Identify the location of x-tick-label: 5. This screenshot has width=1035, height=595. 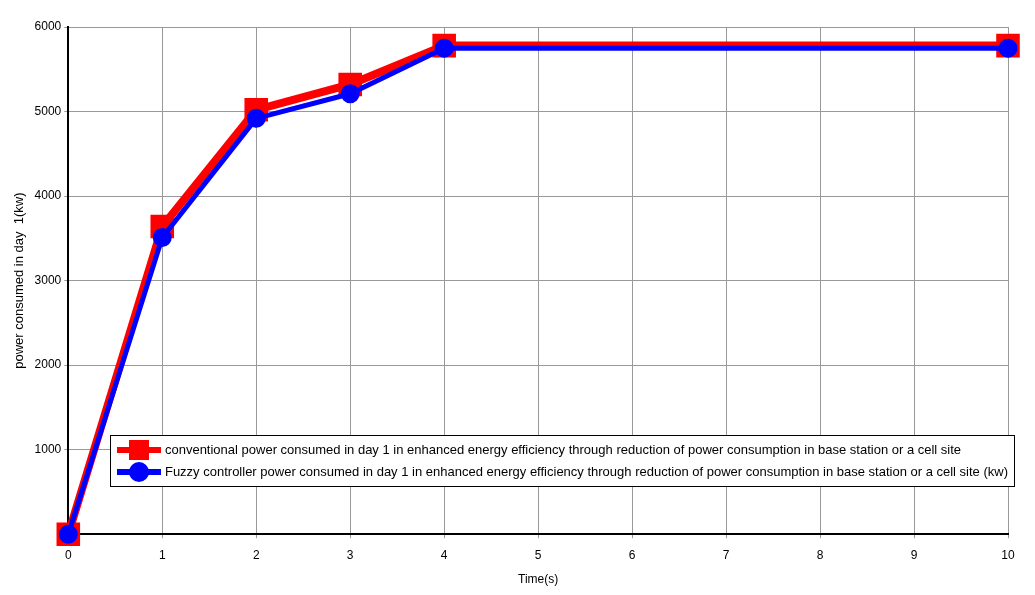
(538, 554).